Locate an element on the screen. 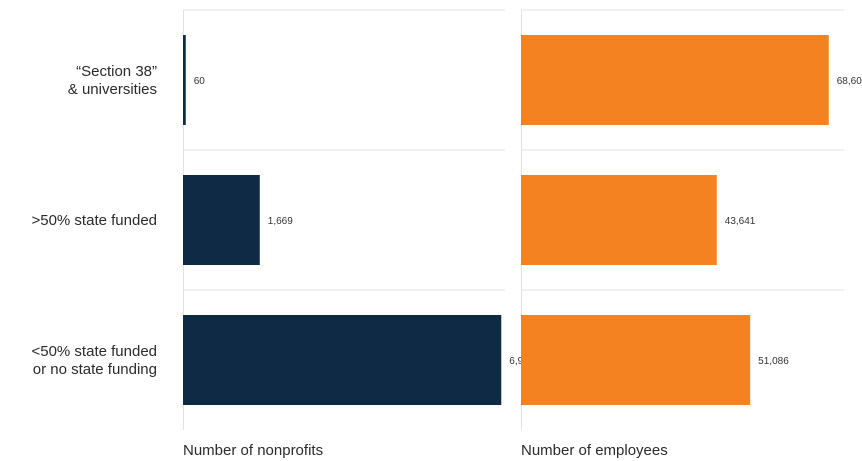 The width and height of the screenshot is (862, 461). category-label-line: or no state funding is located at coordinates (95, 369).